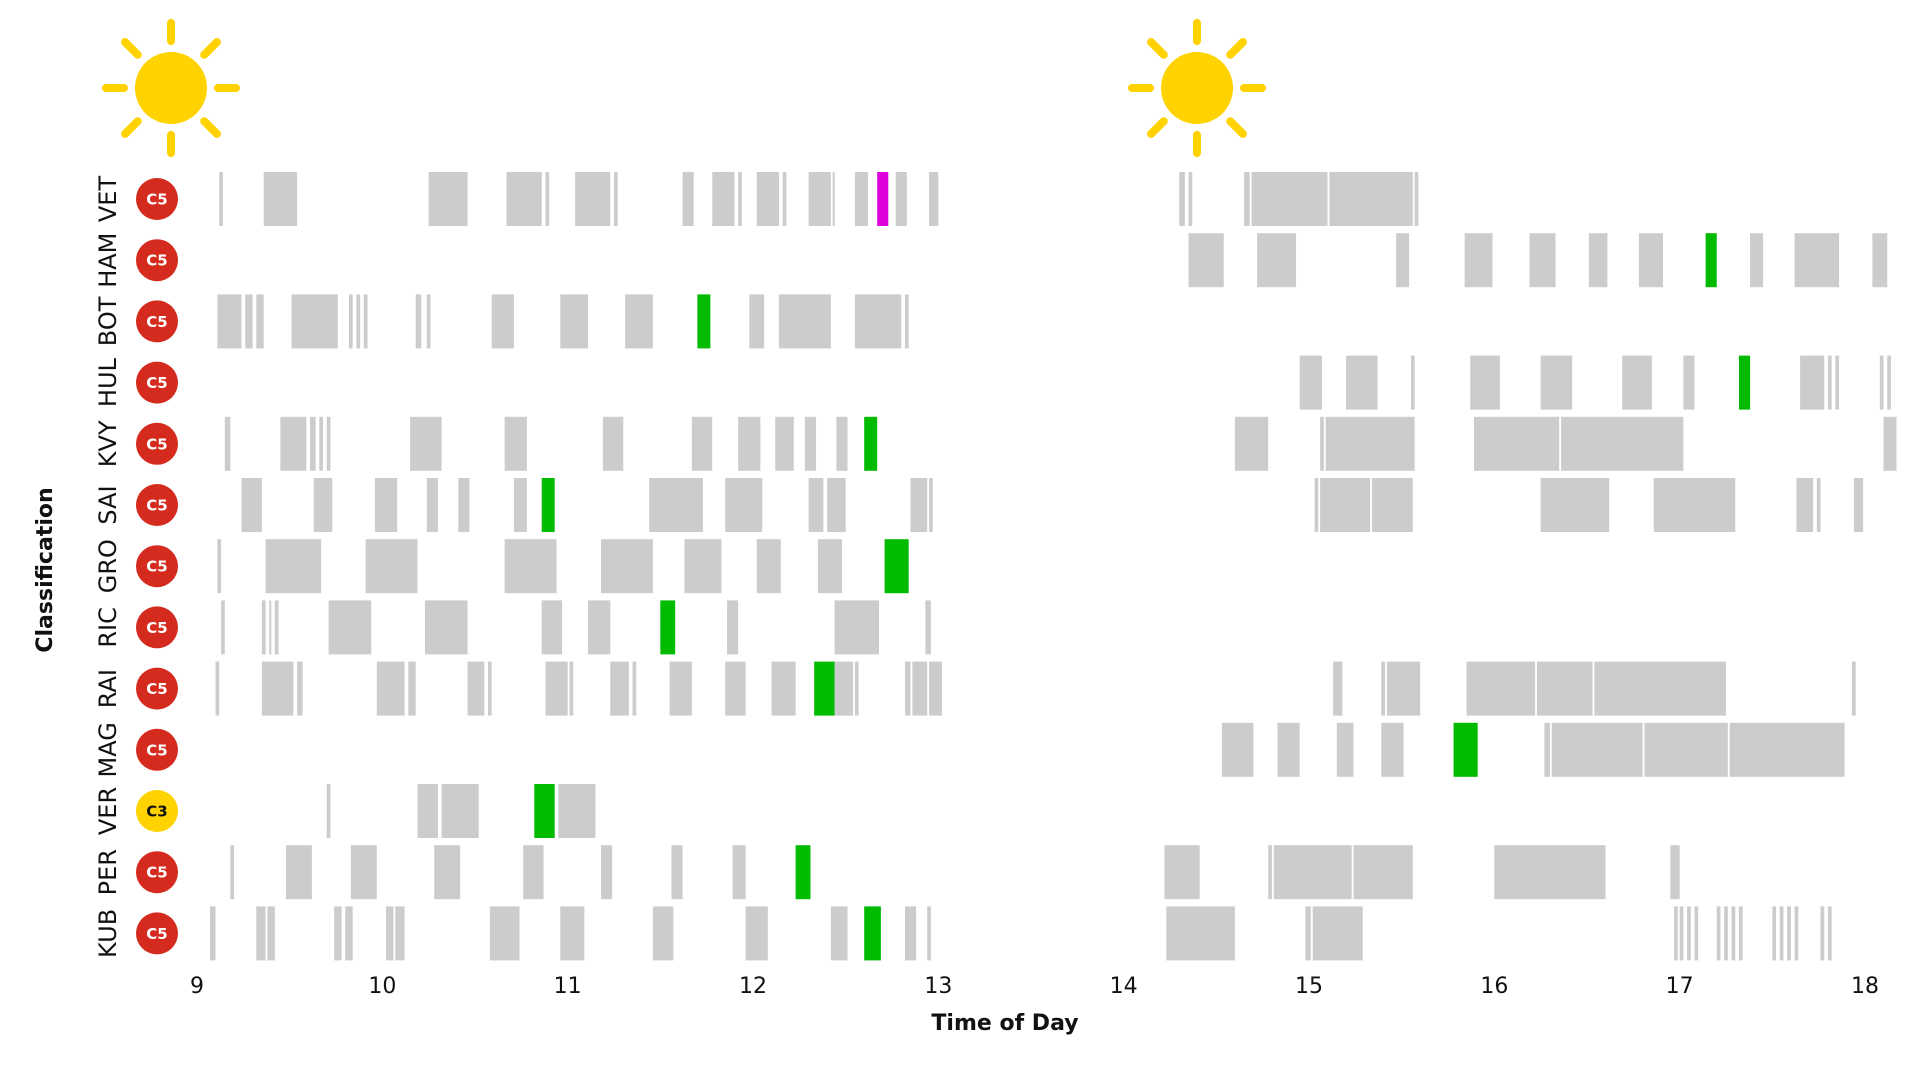  What do you see at coordinates (979, 505) in the screenshot?
I see `driver-row-sai: SAI C5` at bounding box center [979, 505].